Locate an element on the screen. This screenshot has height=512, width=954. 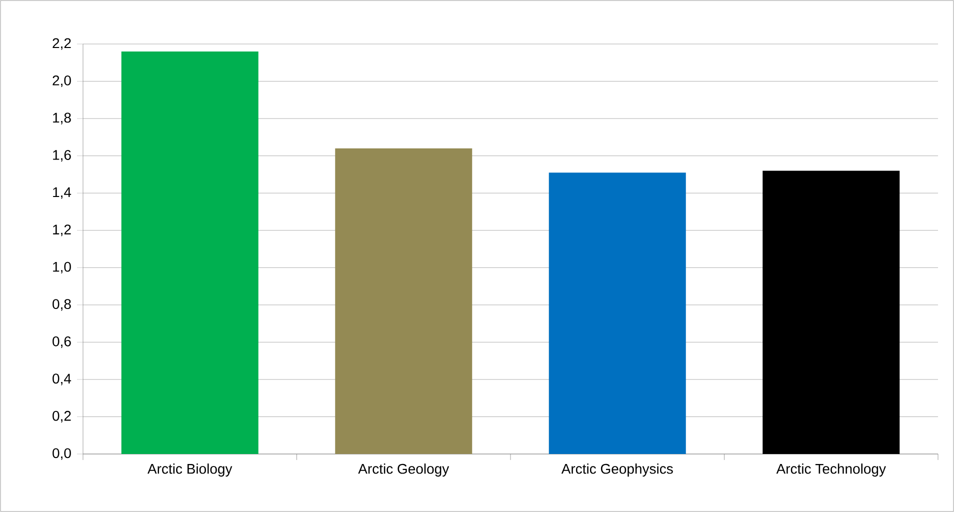
y-tick-label: 2,2 is located at coordinates (61, 44).